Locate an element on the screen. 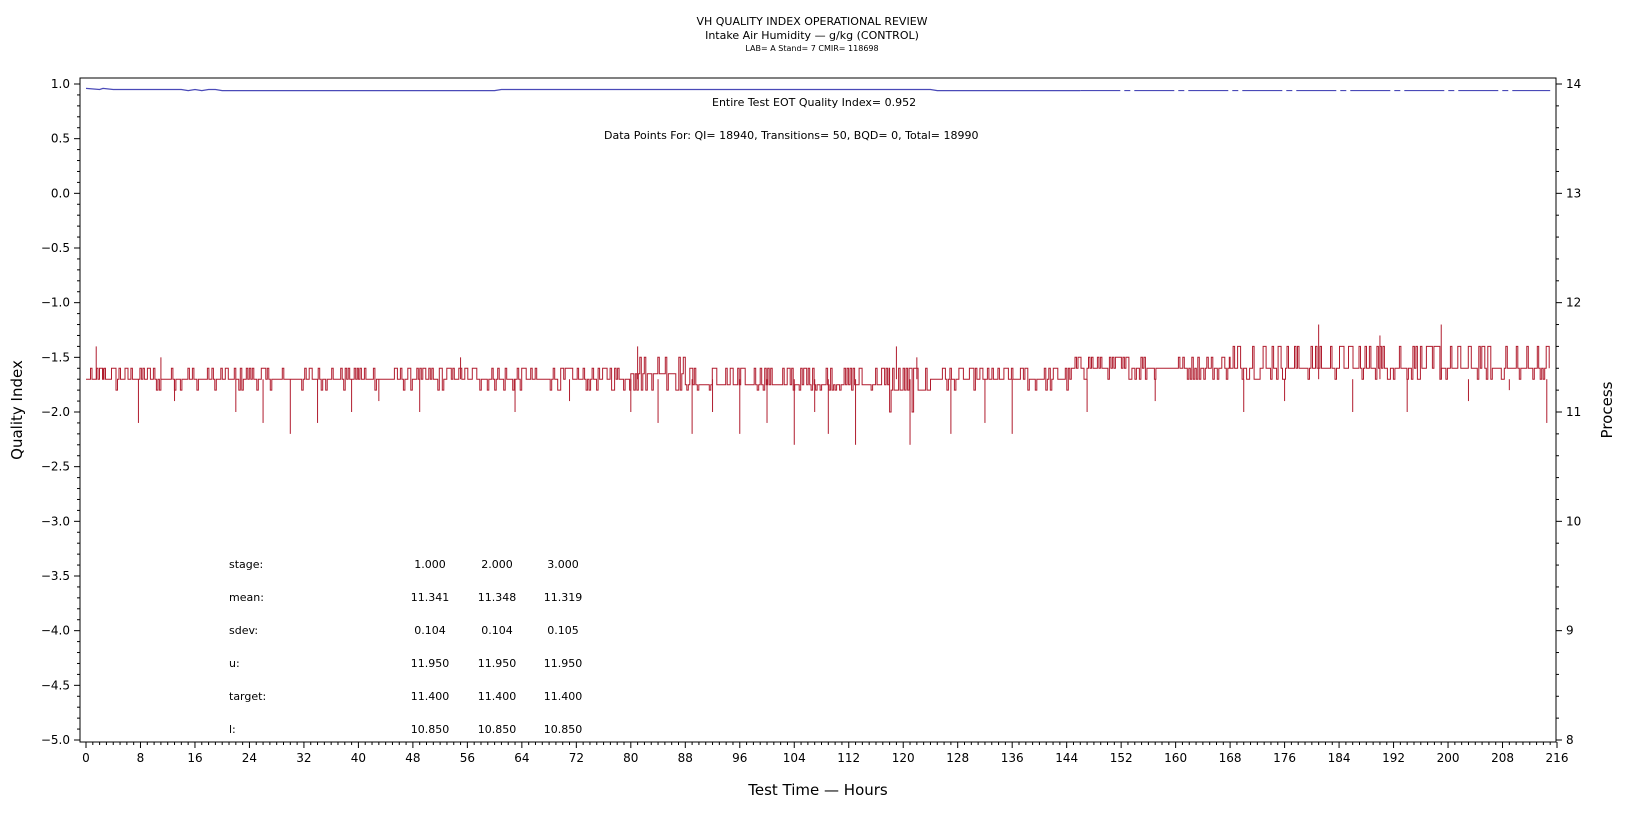 The height and width of the screenshot is (819, 1632). stats-cell-value: 11.348 is located at coordinates (497, 597).